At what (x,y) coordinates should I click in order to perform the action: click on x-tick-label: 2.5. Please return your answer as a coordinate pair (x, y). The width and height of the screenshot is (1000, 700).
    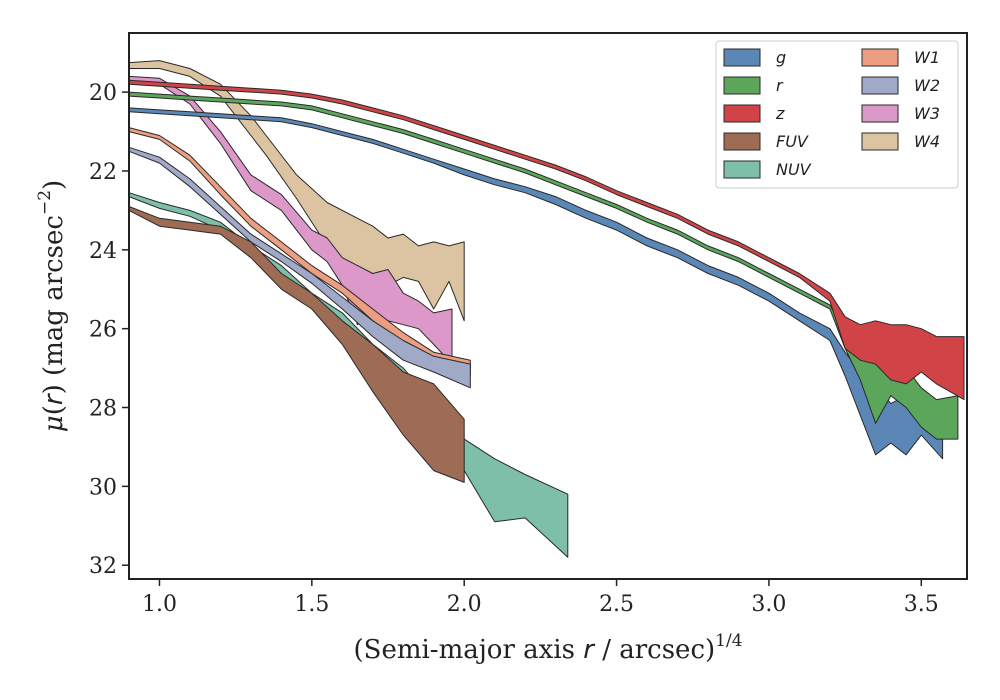
    Looking at the image, I should click on (616, 604).